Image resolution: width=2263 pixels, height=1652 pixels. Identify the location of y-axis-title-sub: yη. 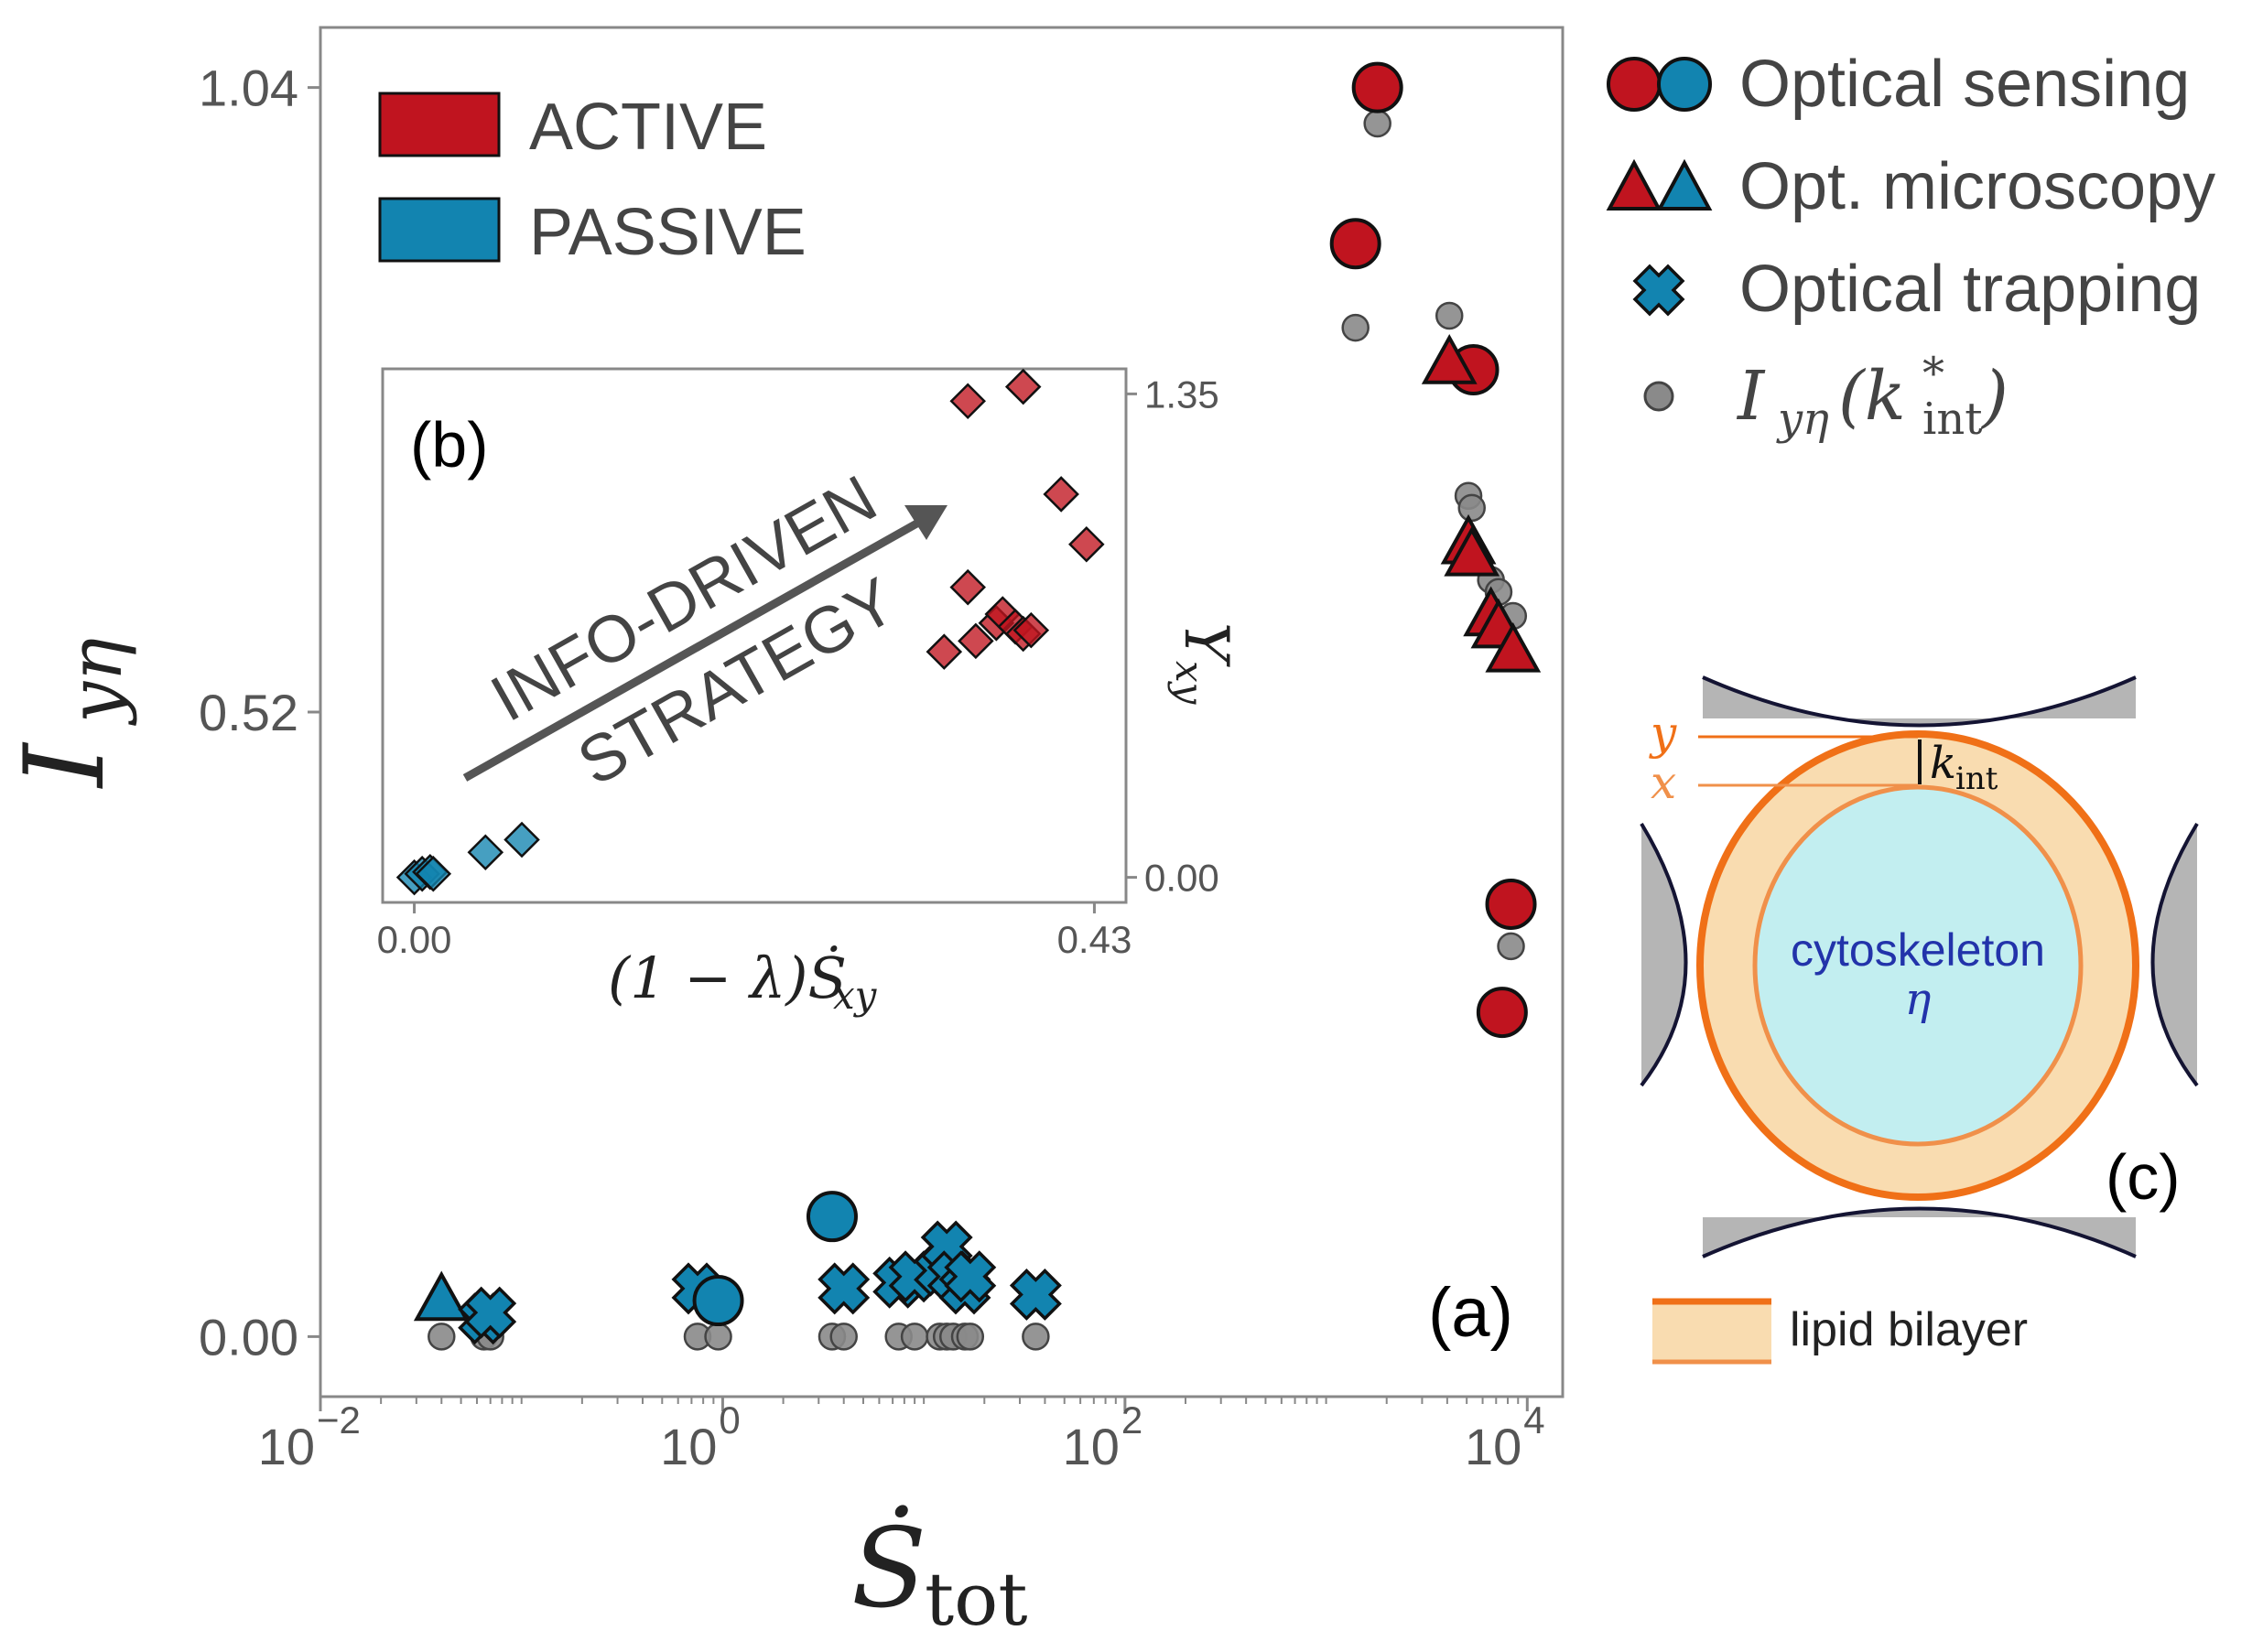
(95, 682).